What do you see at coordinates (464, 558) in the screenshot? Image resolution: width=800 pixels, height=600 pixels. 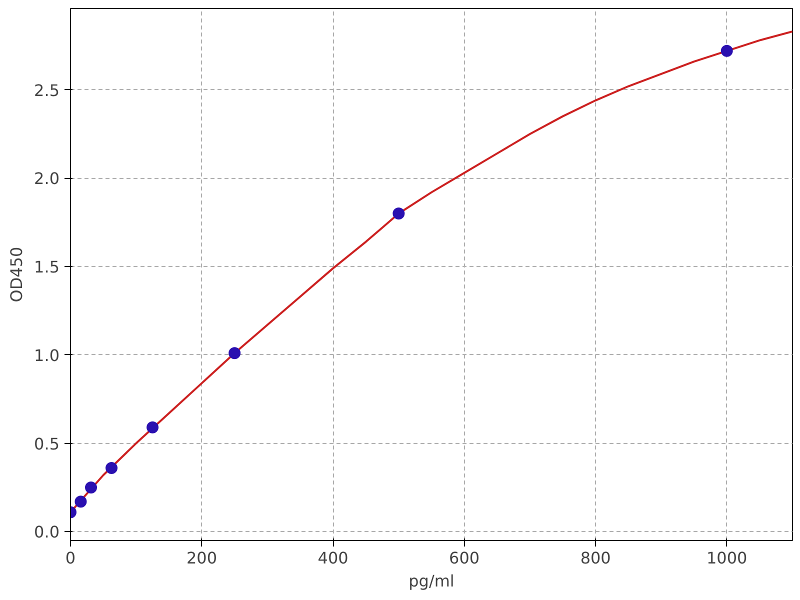 I see `x-tick-label: 600` at bounding box center [464, 558].